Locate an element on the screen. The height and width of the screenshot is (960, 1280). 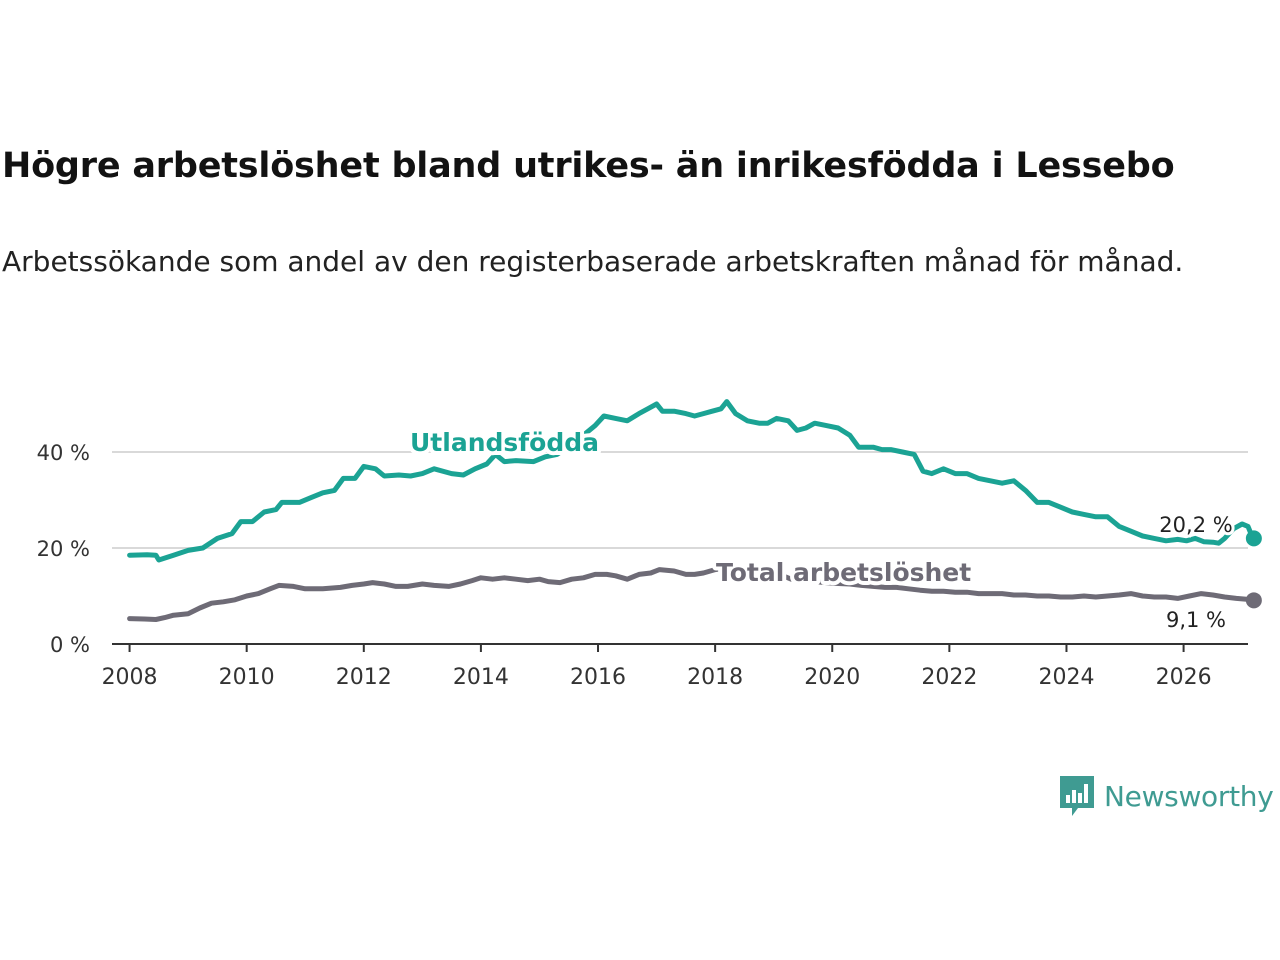
y-tick-label: 40 % is located at coordinates (63, 453).